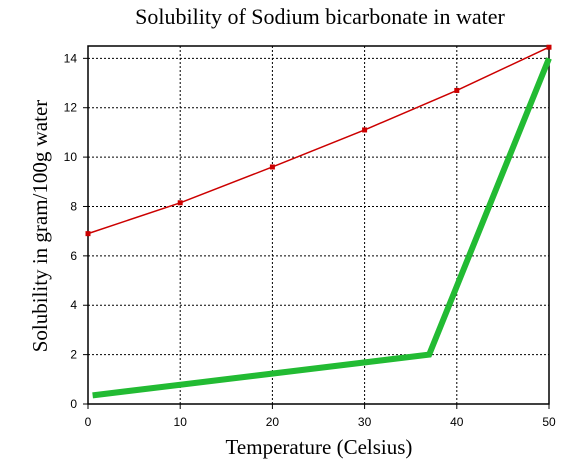 The width and height of the screenshot is (565, 467). What do you see at coordinates (365, 422) in the screenshot?
I see `x-tick-label: 30` at bounding box center [365, 422].